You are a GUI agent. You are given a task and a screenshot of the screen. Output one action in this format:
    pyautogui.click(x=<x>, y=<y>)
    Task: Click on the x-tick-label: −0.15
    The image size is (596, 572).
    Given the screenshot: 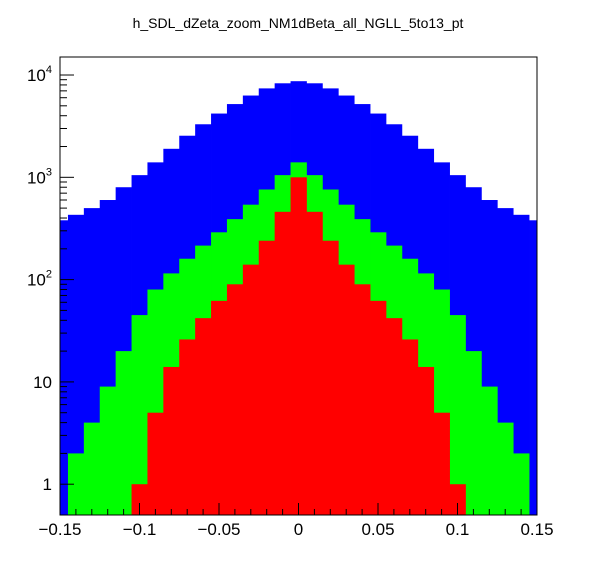 What is the action you would take?
    pyautogui.click(x=59, y=529)
    